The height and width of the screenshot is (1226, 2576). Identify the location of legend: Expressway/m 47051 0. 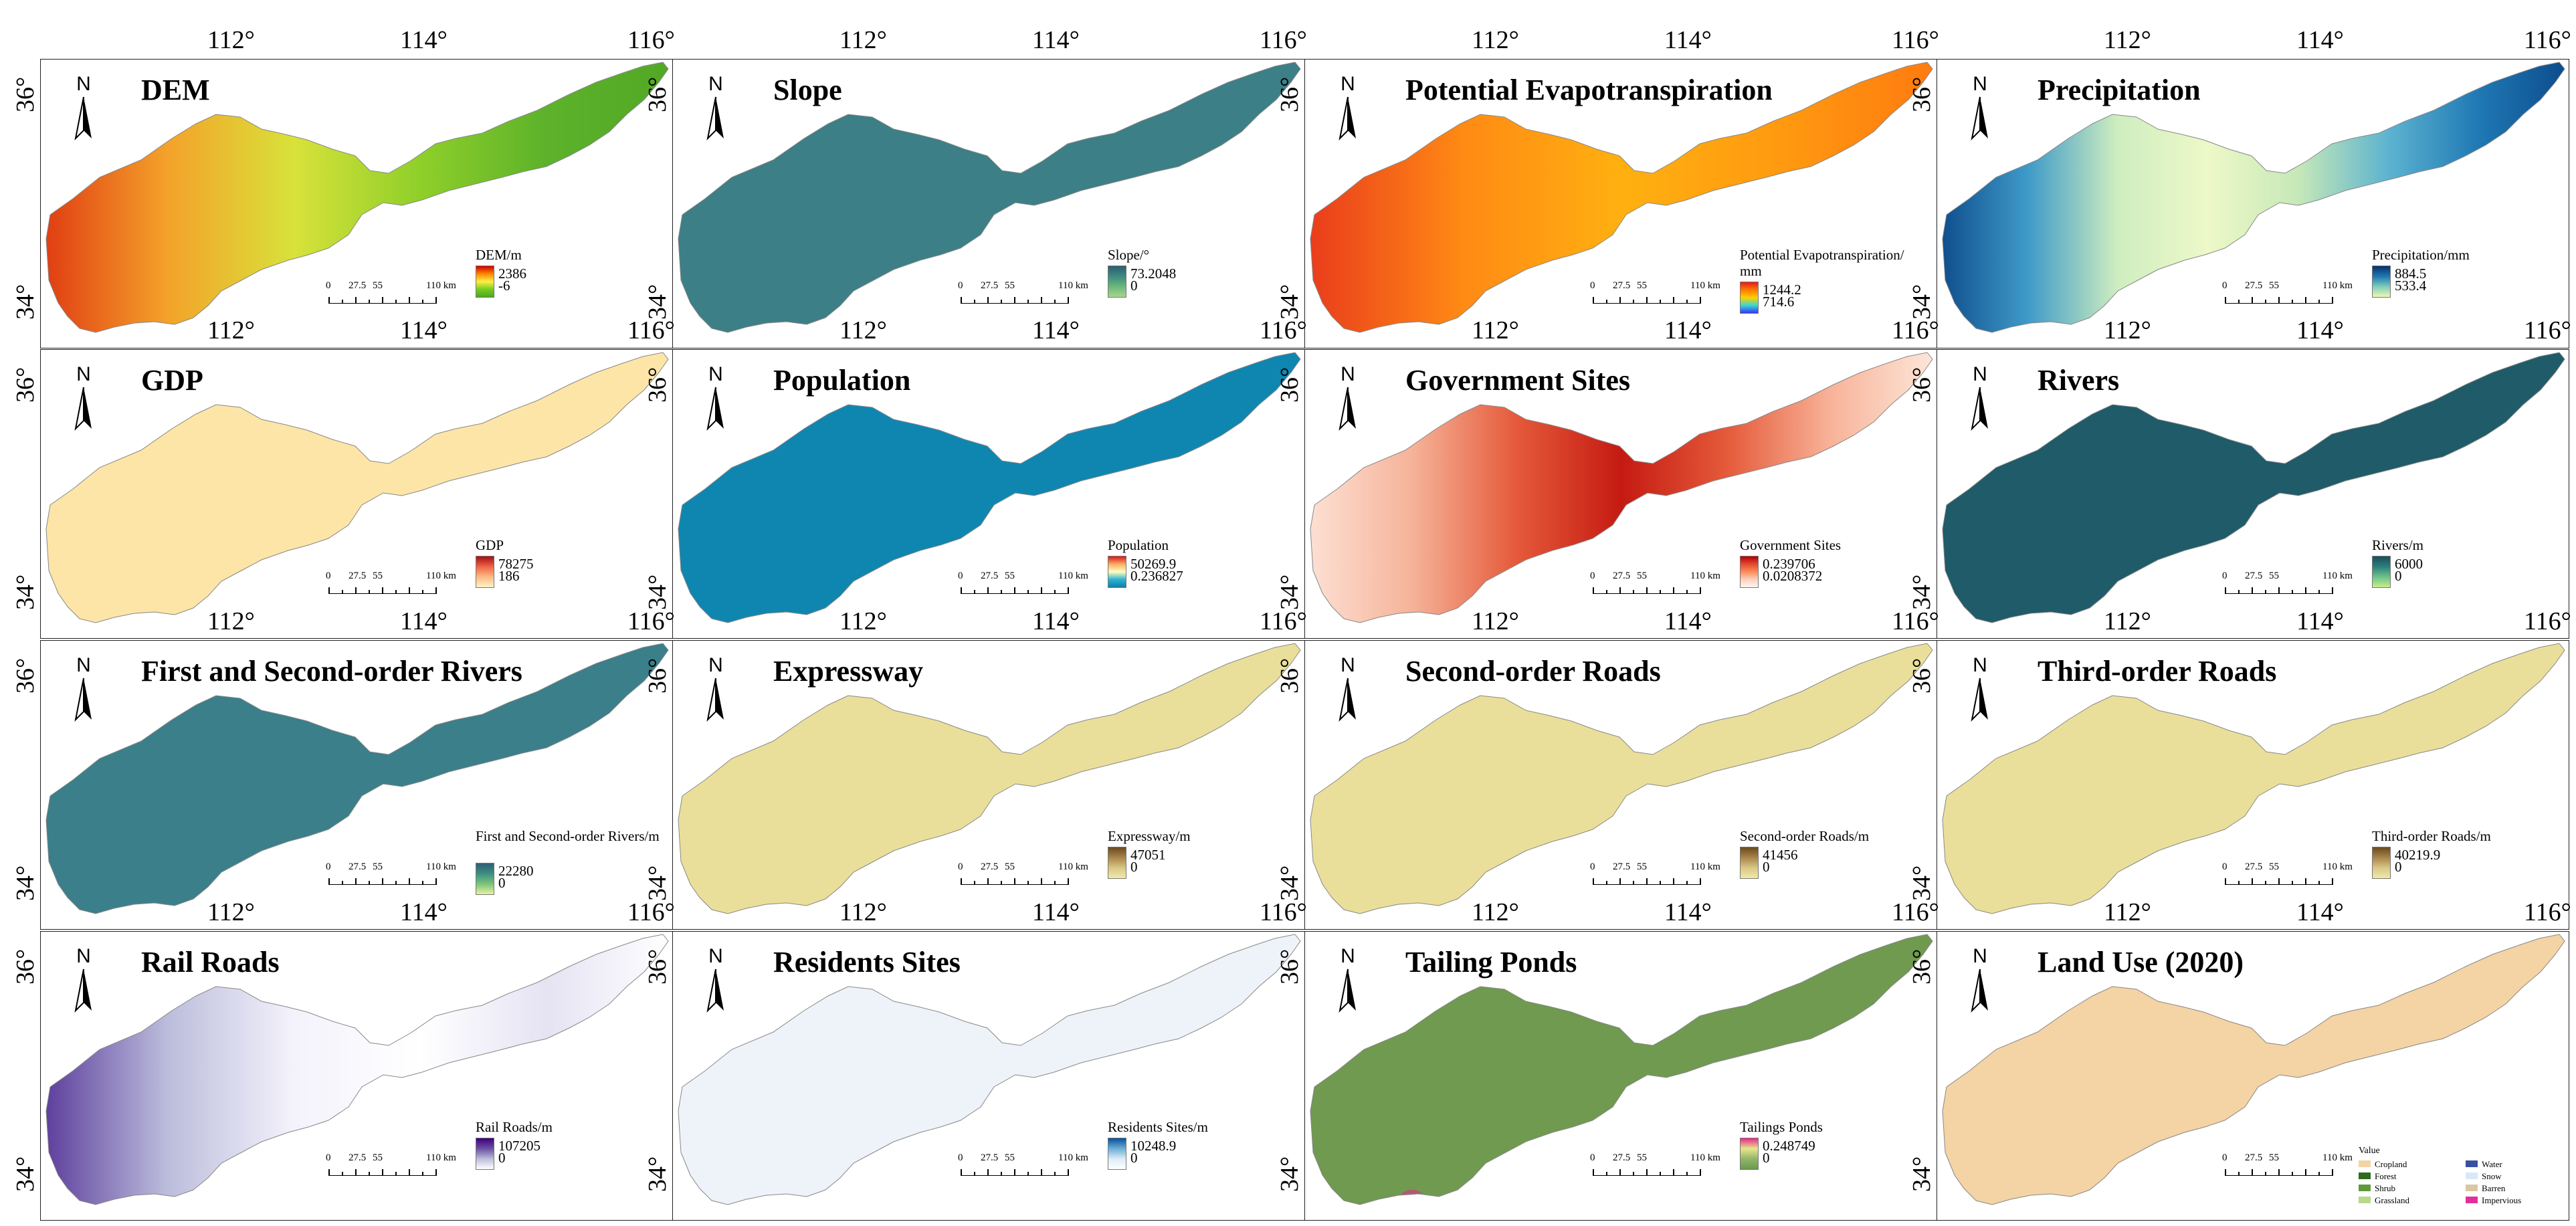
(1205, 868).